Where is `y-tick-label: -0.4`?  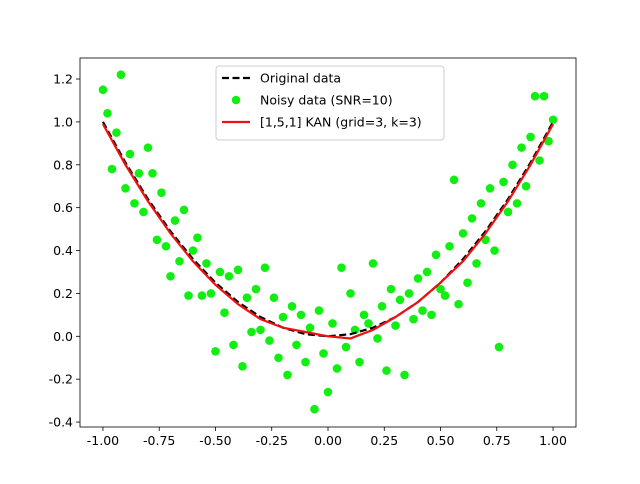
y-tick-label: -0.4 is located at coordinates (61, 422).